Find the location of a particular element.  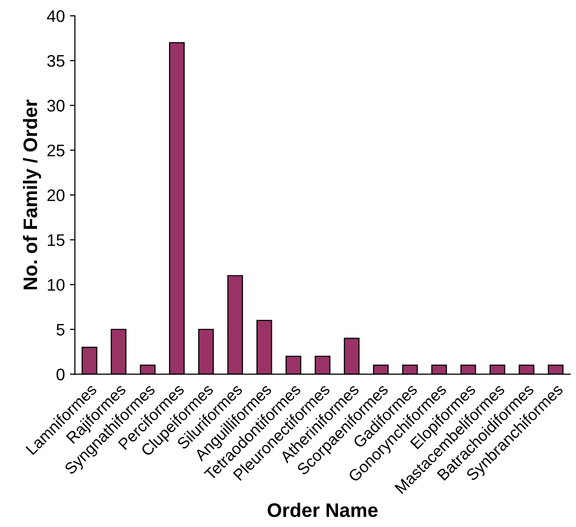

y-tick-label: 10 is located at coordinates (56, 284).